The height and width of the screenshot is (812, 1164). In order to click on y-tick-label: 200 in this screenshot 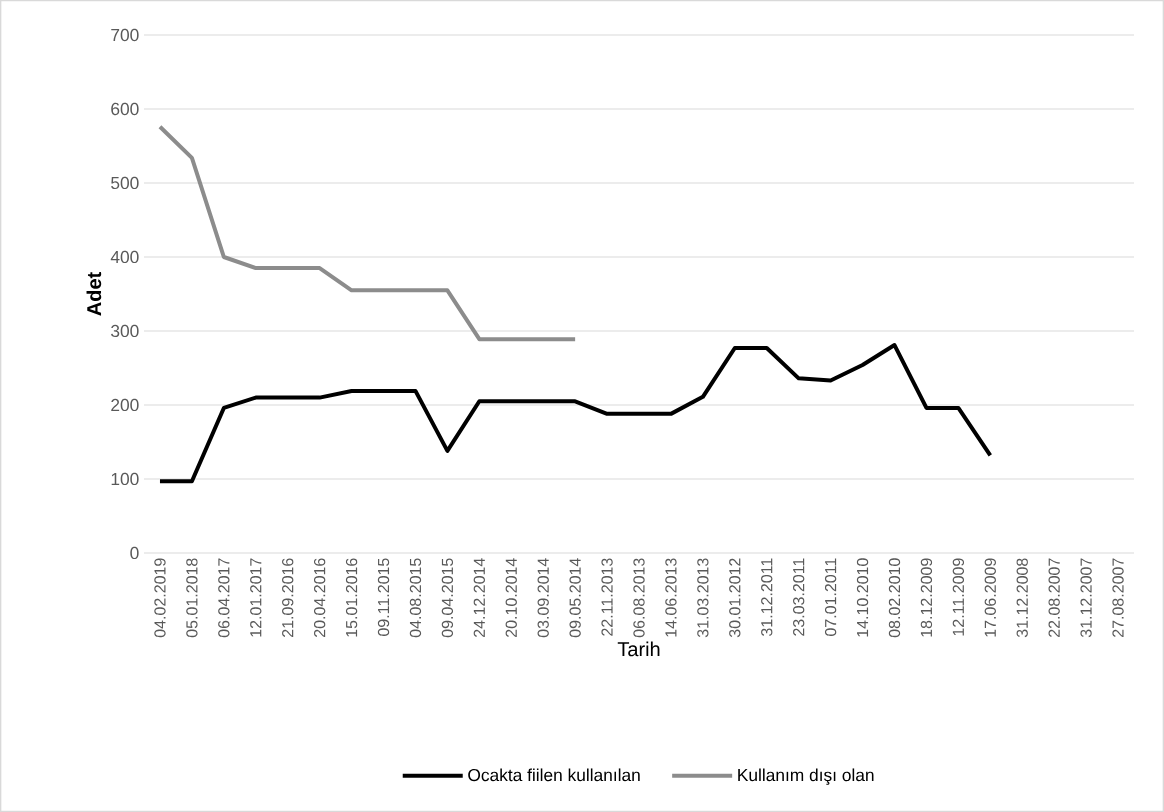, I will do `click(125, 405)`.